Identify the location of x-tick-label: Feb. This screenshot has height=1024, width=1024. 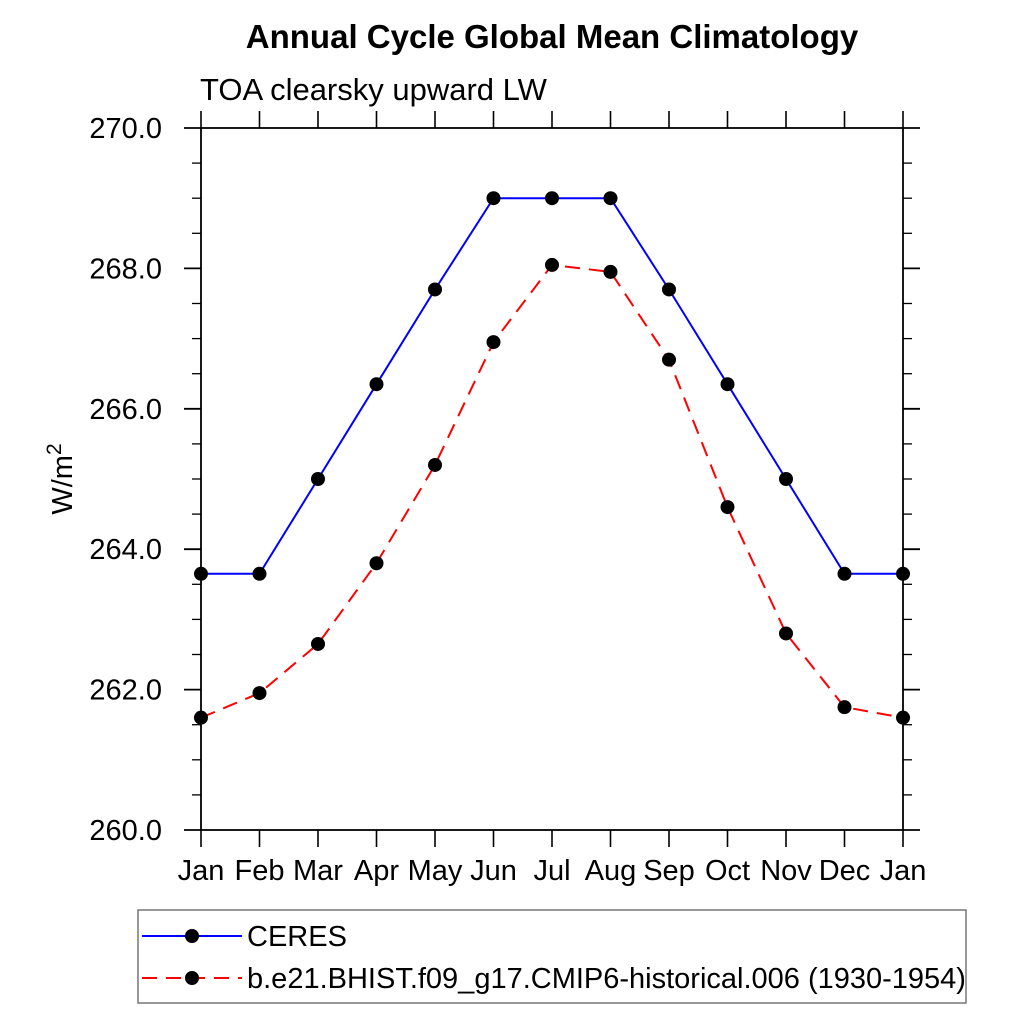
(260, 871).